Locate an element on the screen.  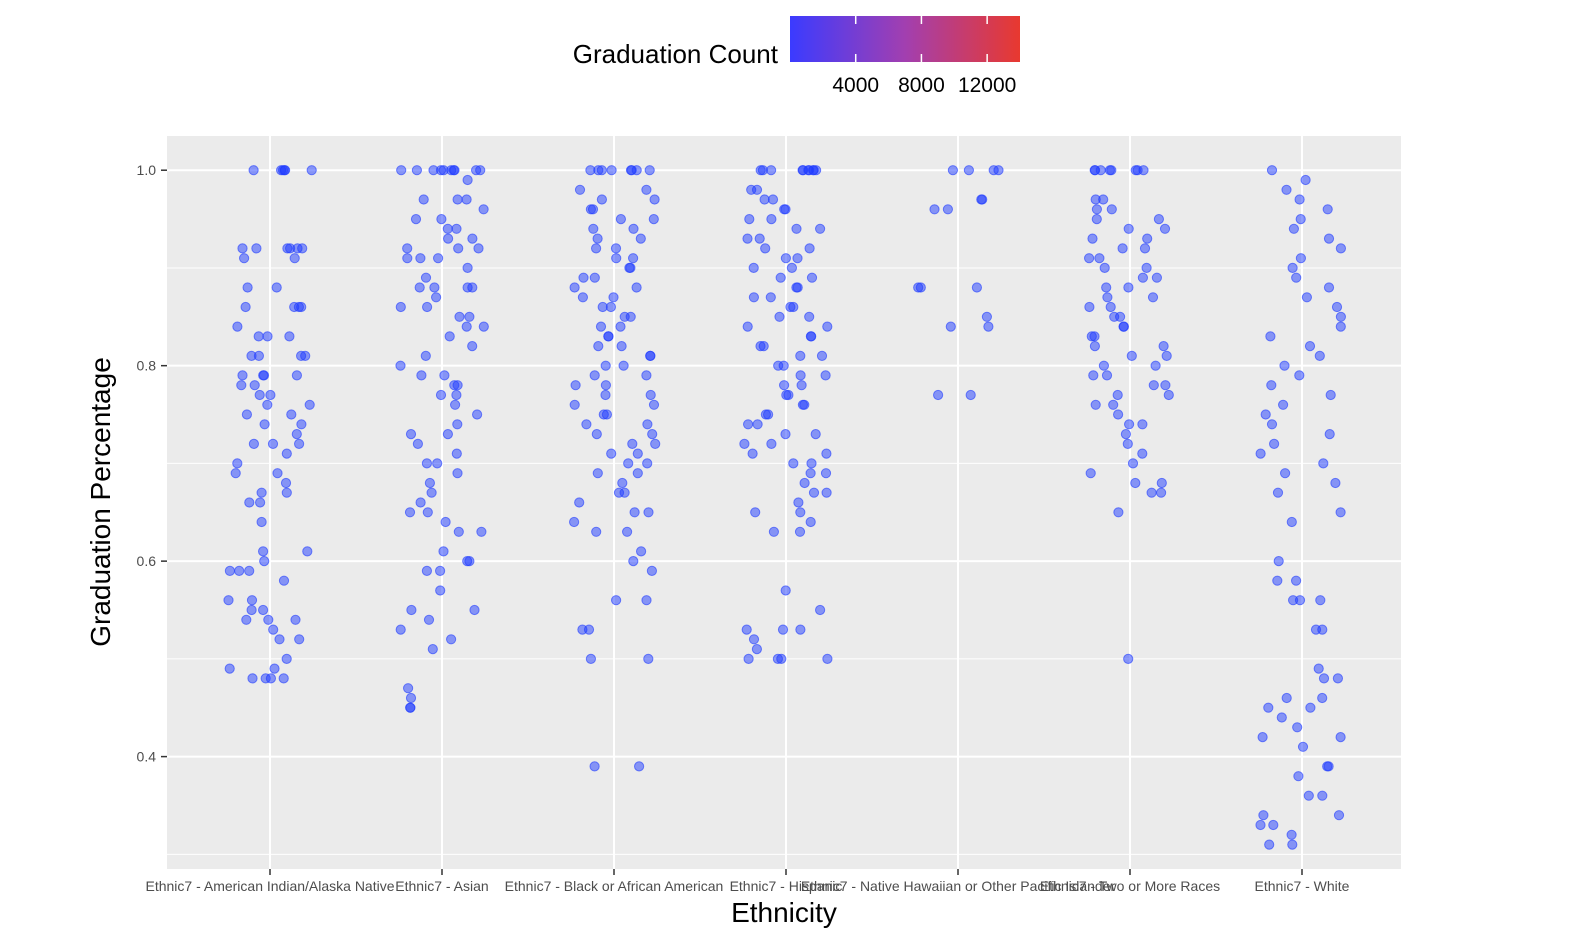
y-tick-label: 0.6 is located at coordinates (147, 561).